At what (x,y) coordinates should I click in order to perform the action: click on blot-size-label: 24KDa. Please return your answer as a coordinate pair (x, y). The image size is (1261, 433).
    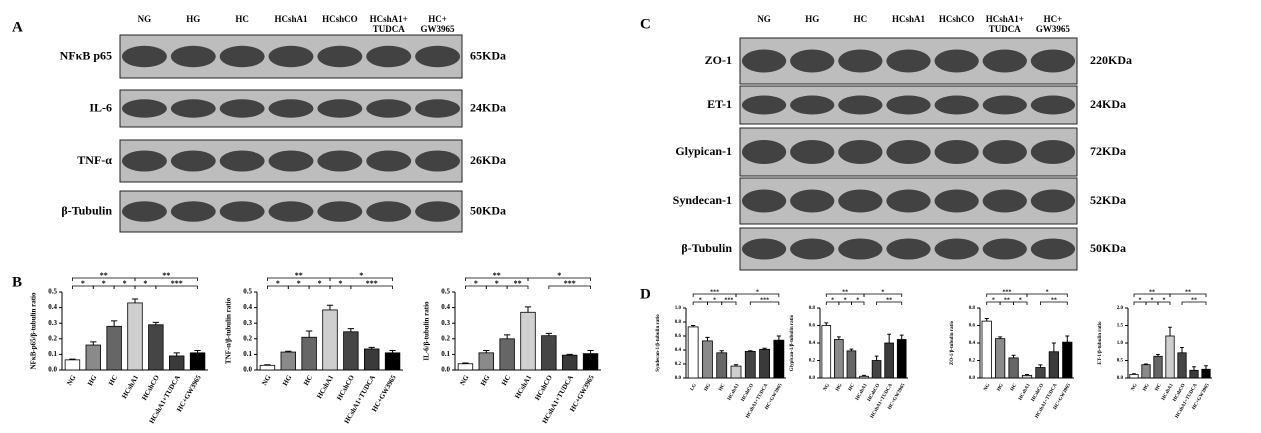
    Looking at the image, I should click on (1108, 104).